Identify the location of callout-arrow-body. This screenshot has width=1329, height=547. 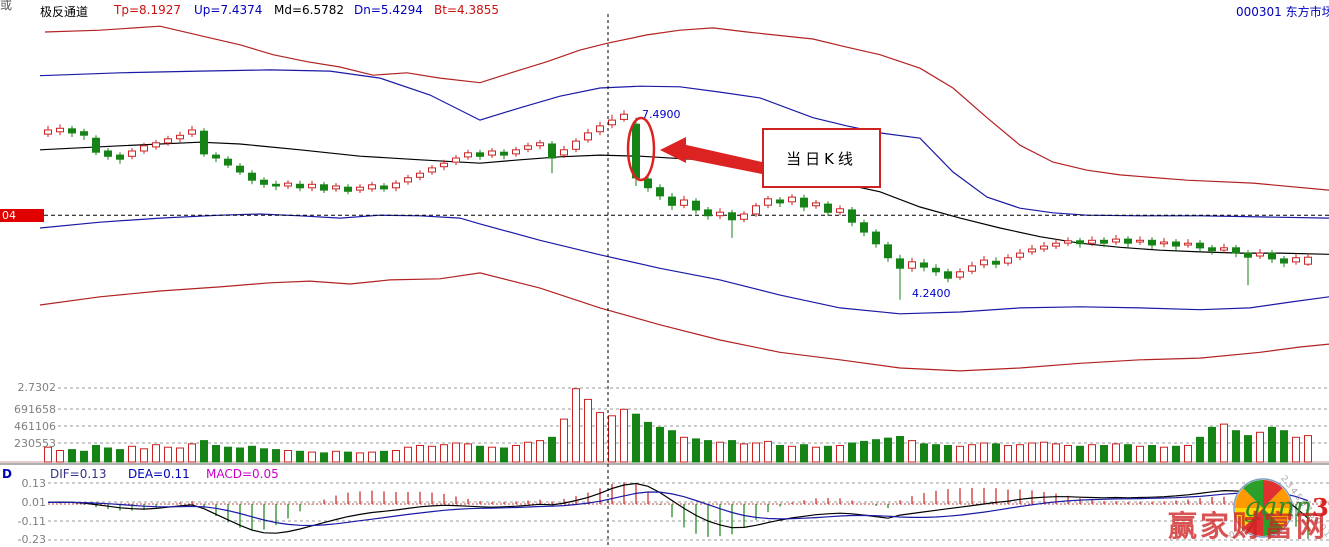
(722, 159).